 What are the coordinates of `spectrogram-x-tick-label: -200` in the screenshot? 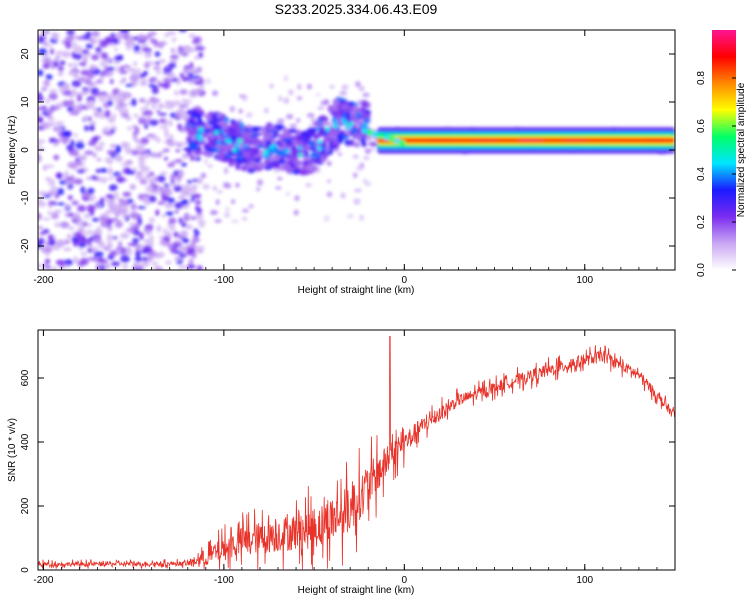 It's located at (43, 280).